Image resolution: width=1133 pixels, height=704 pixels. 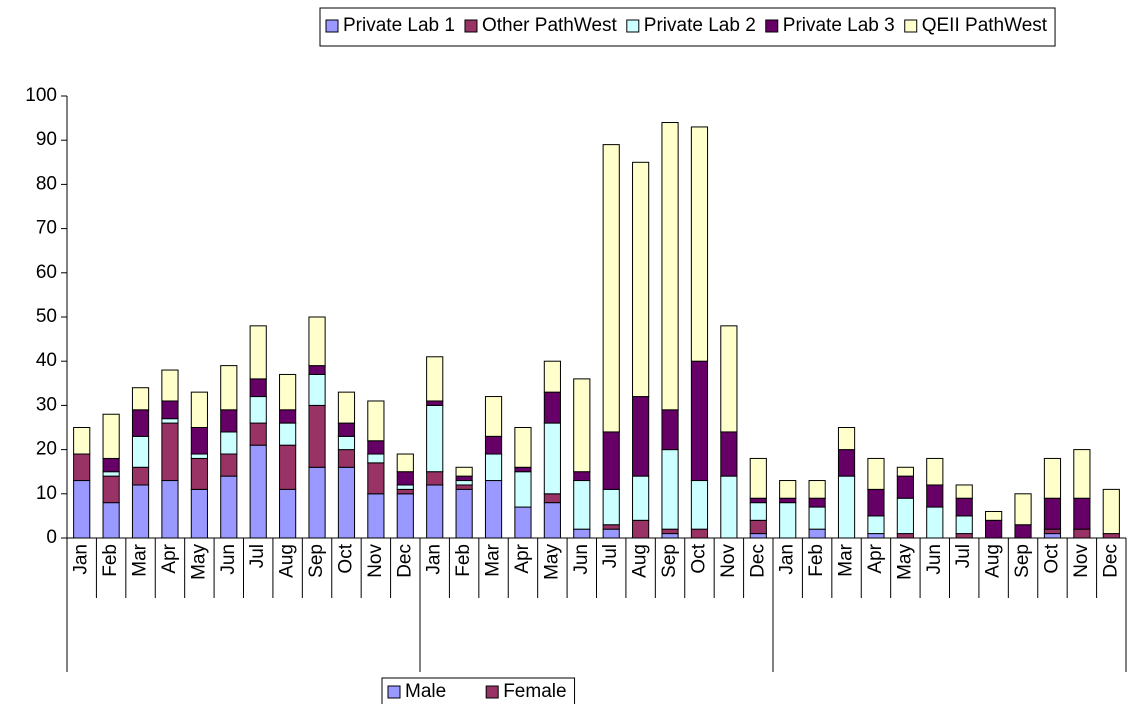 I want to click on x-tick-label: May, so click(x=198, y=562).